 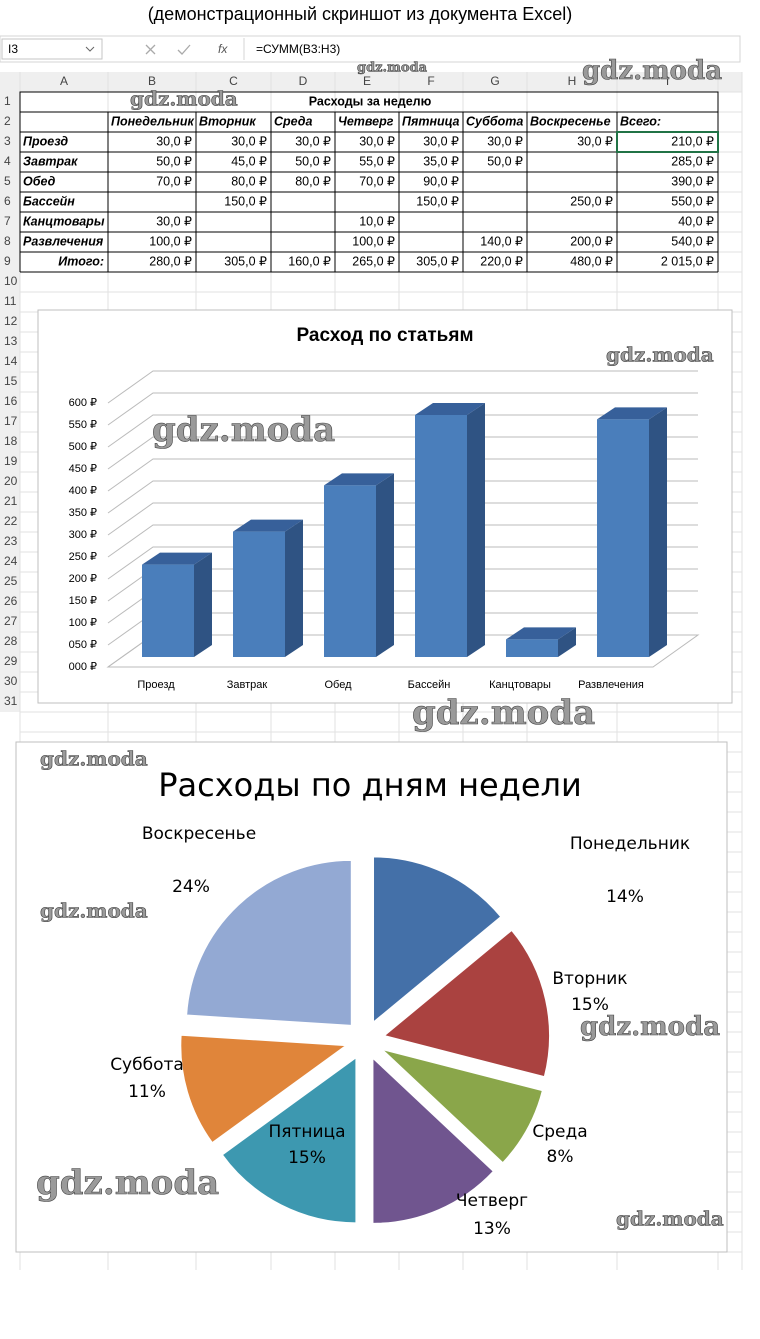 What do you see at coordinates (431, 121) in the screenshot?
I see `column-title: Пятница` at bounding box center [431, 121].